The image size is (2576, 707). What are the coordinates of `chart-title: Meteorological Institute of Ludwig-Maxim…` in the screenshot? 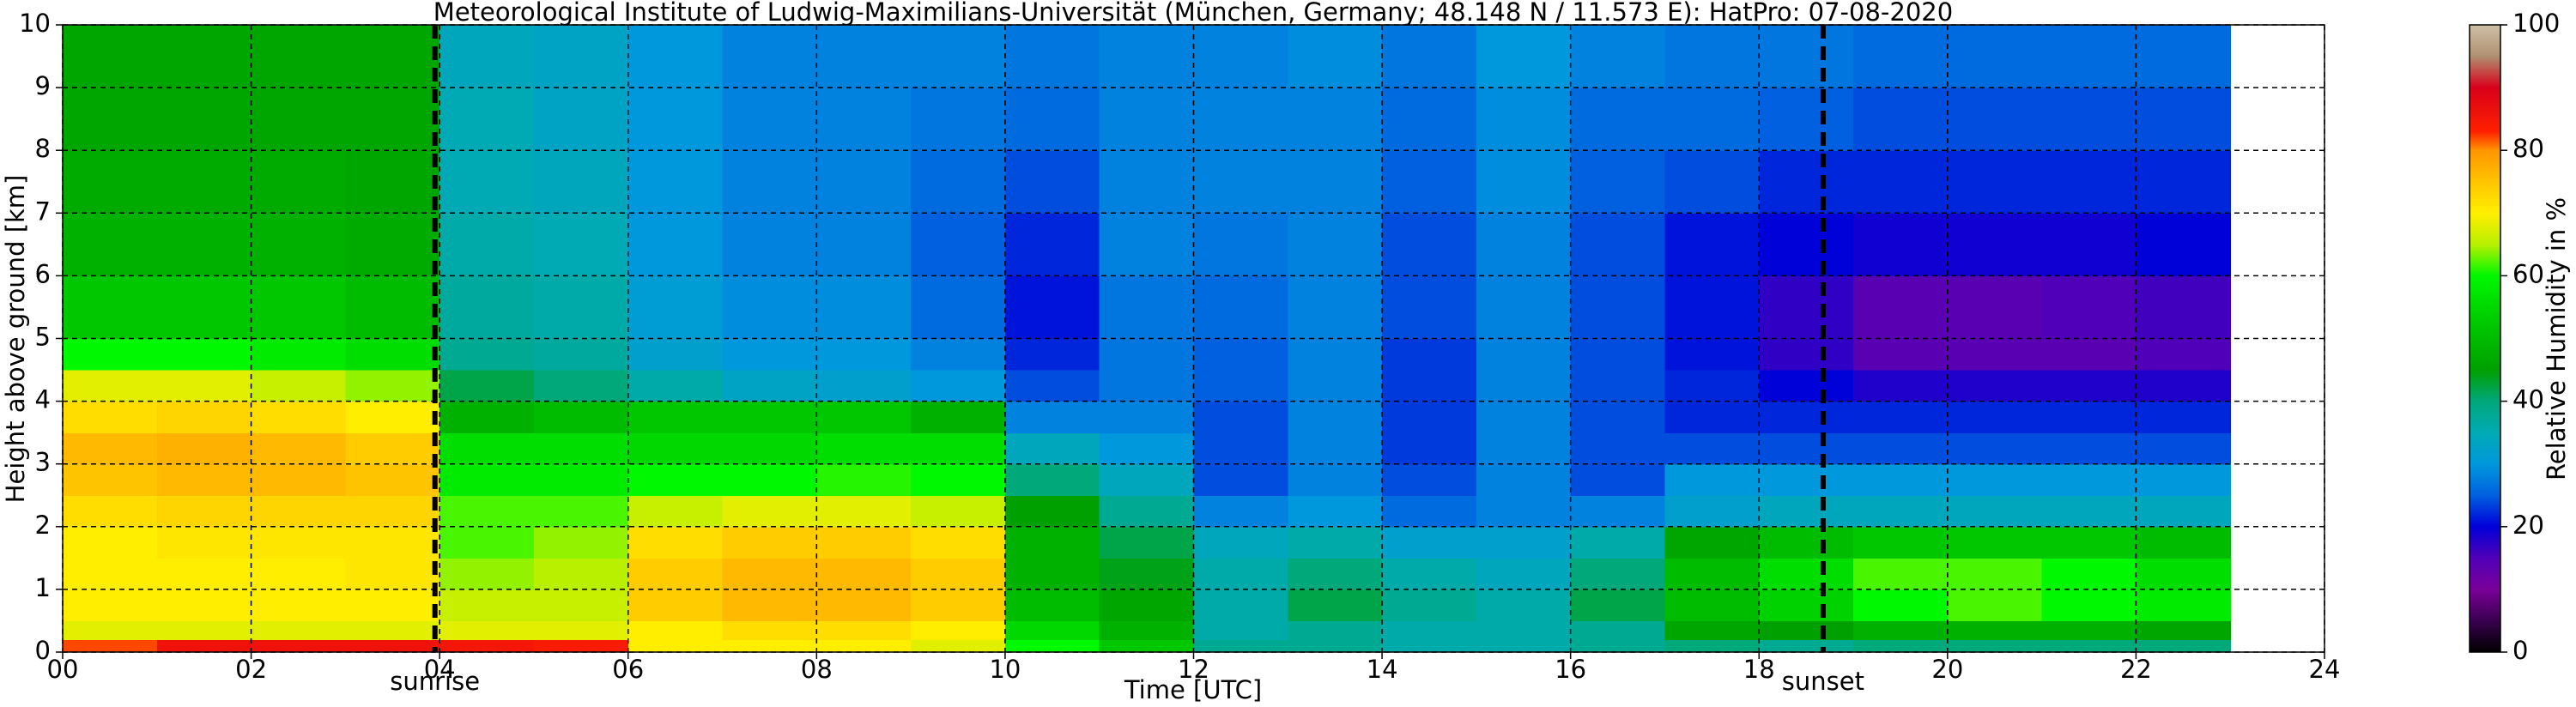 It's located at (1193, 14).